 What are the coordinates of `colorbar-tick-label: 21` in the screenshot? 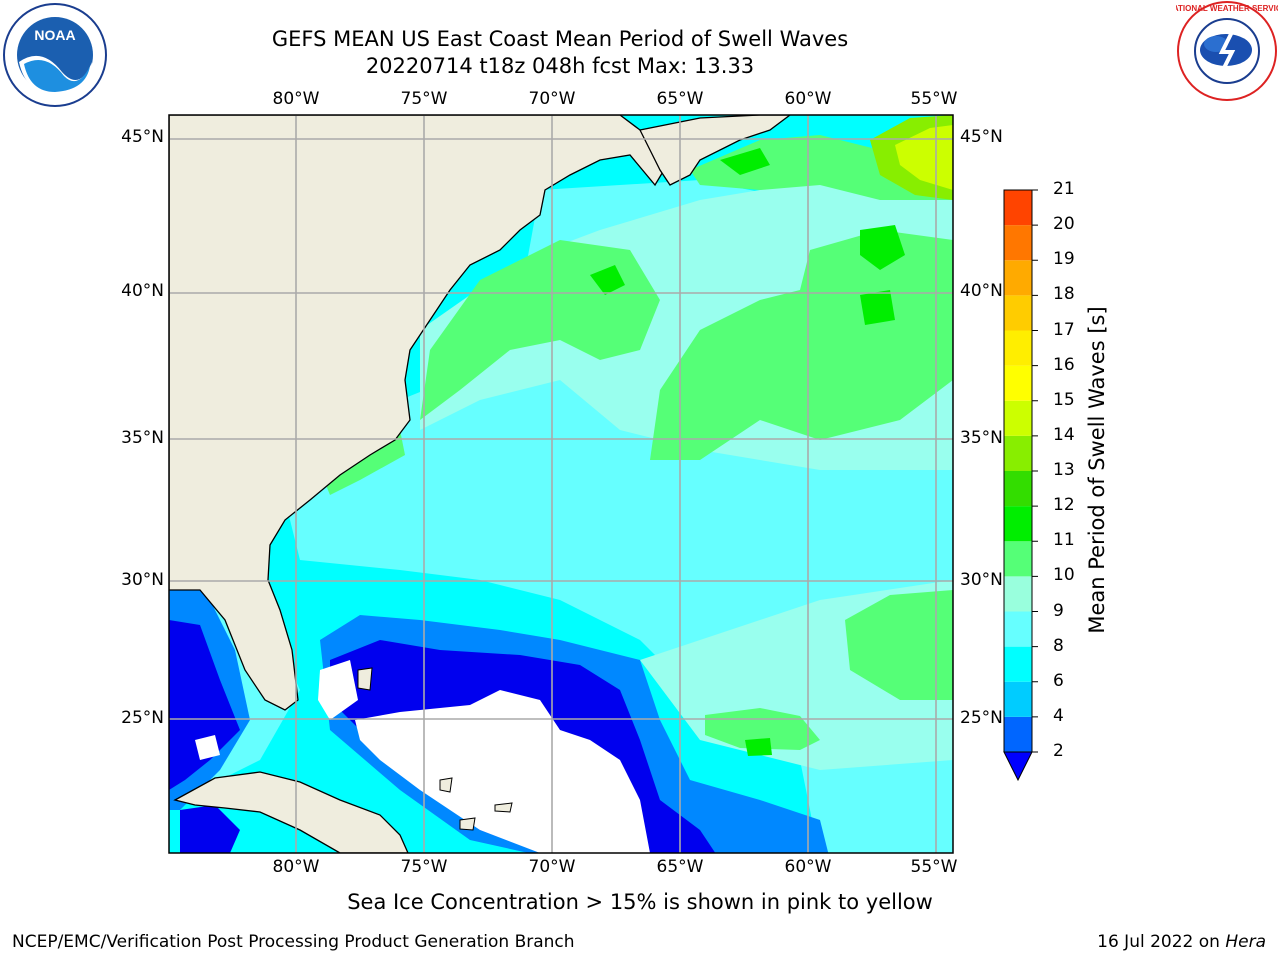 It's located at (1064, 189).